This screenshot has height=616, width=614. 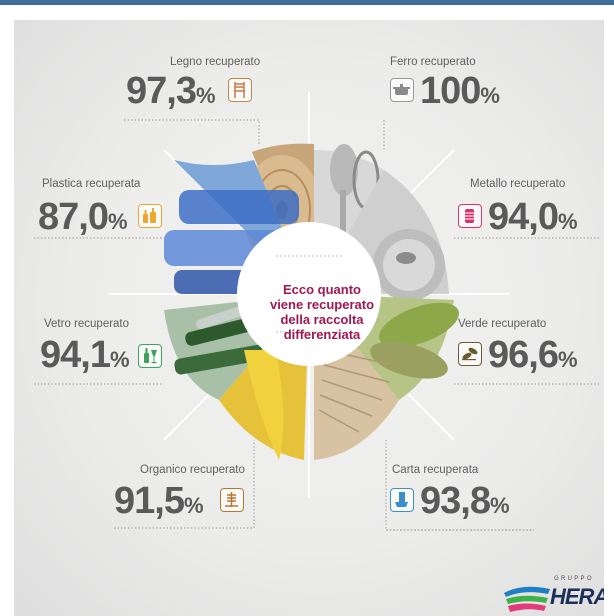 What do you see at coordinates (523, 355) in the screenshot?
I see `value-verde-number: 96,6` at bounding box center [523, 355].